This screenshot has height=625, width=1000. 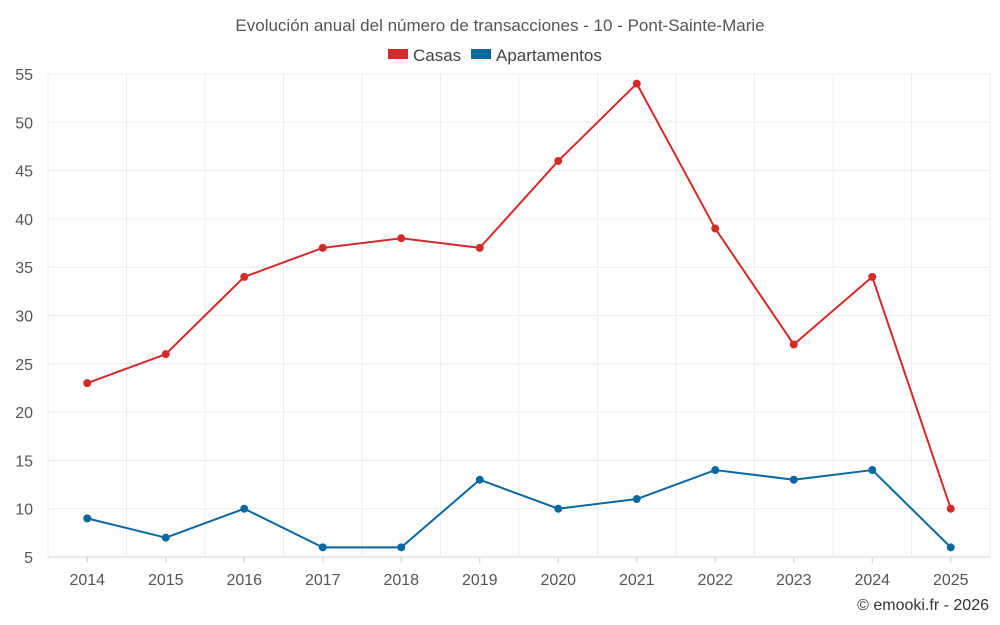 I want to click on legend: Casas Apartamentos, so click(x=495, y=55).